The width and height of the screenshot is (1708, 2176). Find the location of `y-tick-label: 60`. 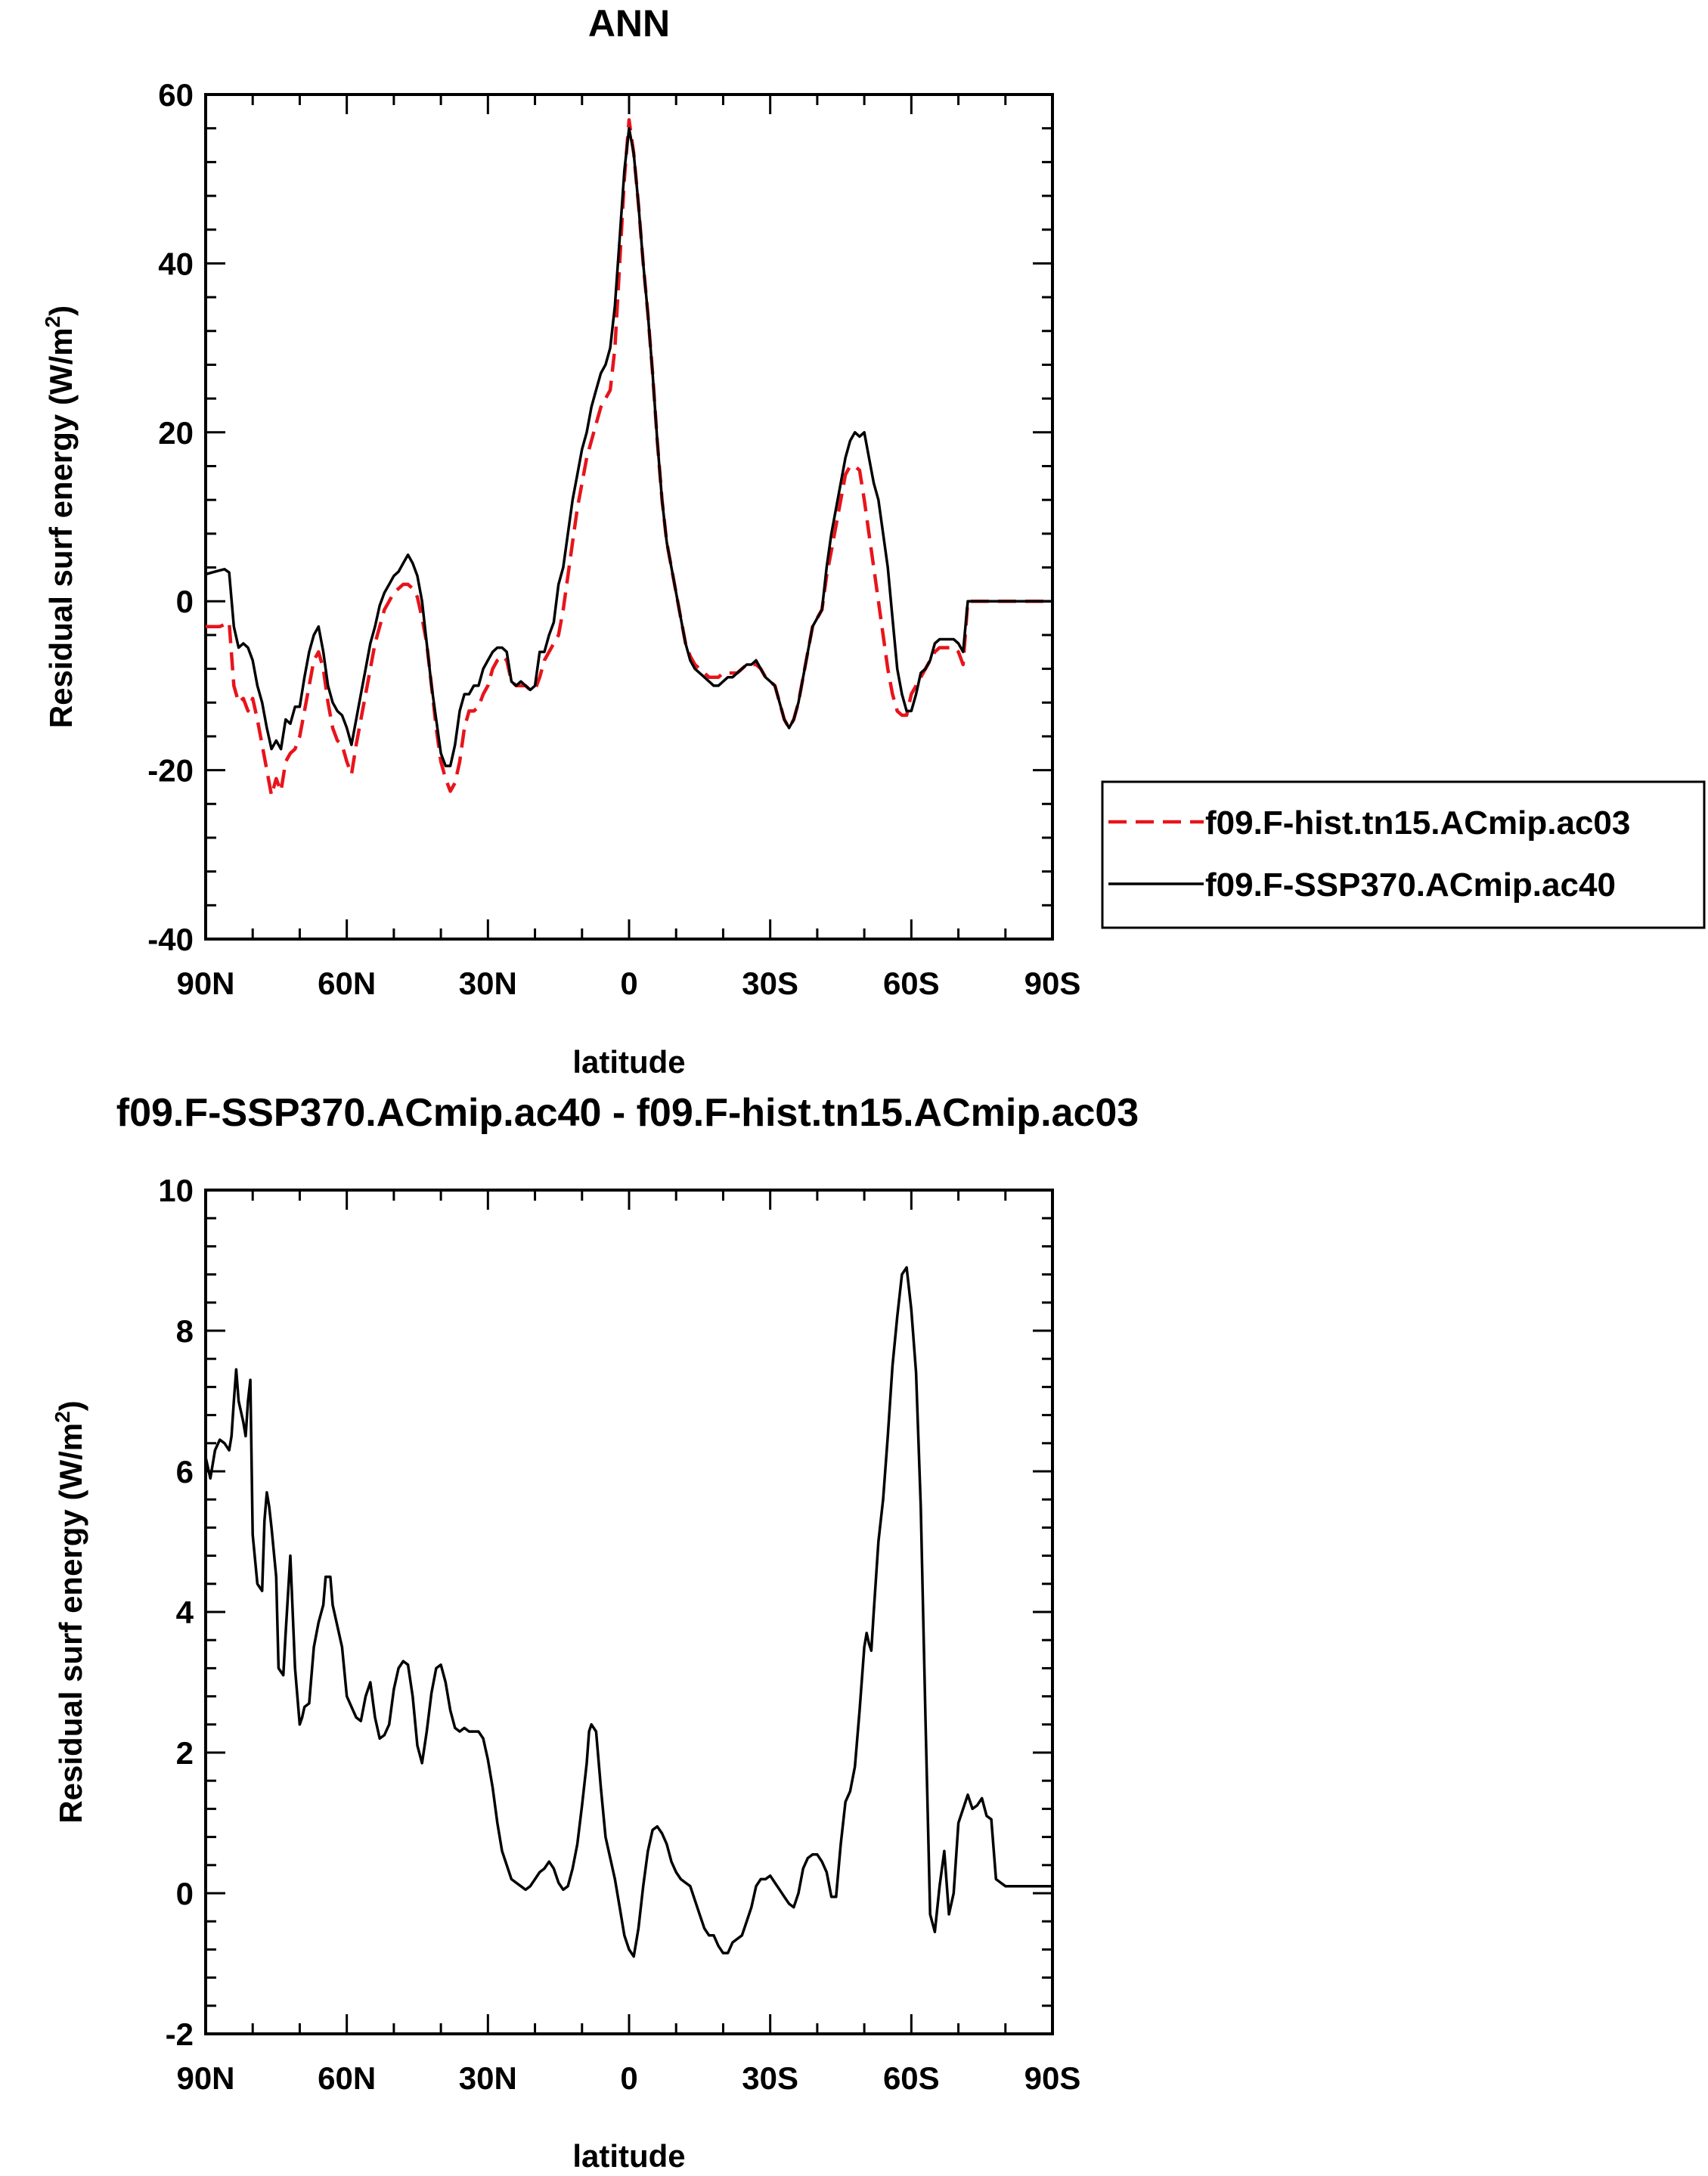

y-tick-label: 60 is located at coordinates (176, 95).